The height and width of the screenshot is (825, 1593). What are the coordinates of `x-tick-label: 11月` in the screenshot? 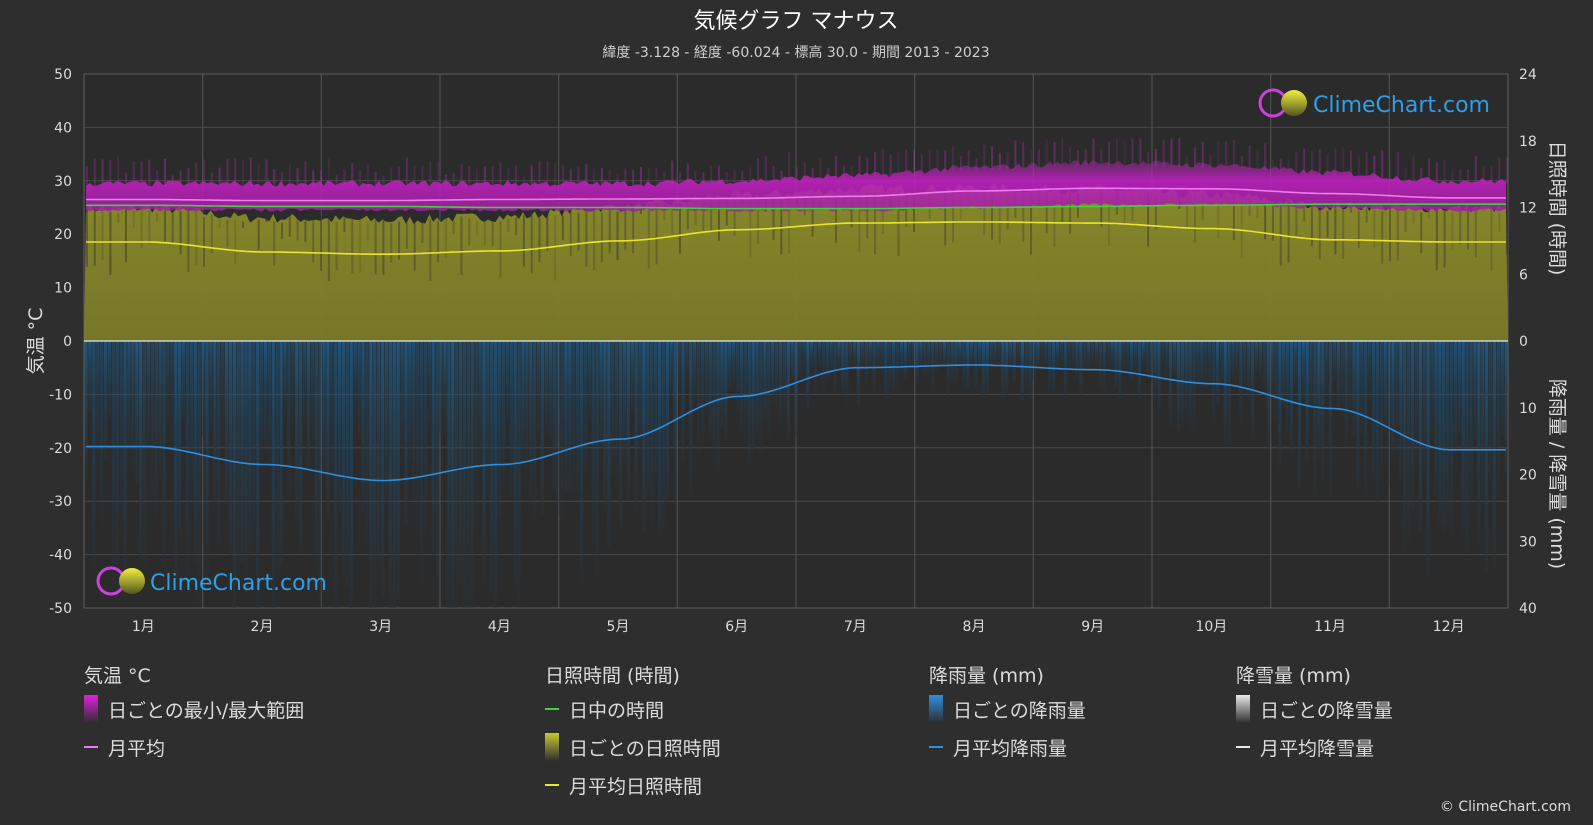 It's located at (1330, 627).